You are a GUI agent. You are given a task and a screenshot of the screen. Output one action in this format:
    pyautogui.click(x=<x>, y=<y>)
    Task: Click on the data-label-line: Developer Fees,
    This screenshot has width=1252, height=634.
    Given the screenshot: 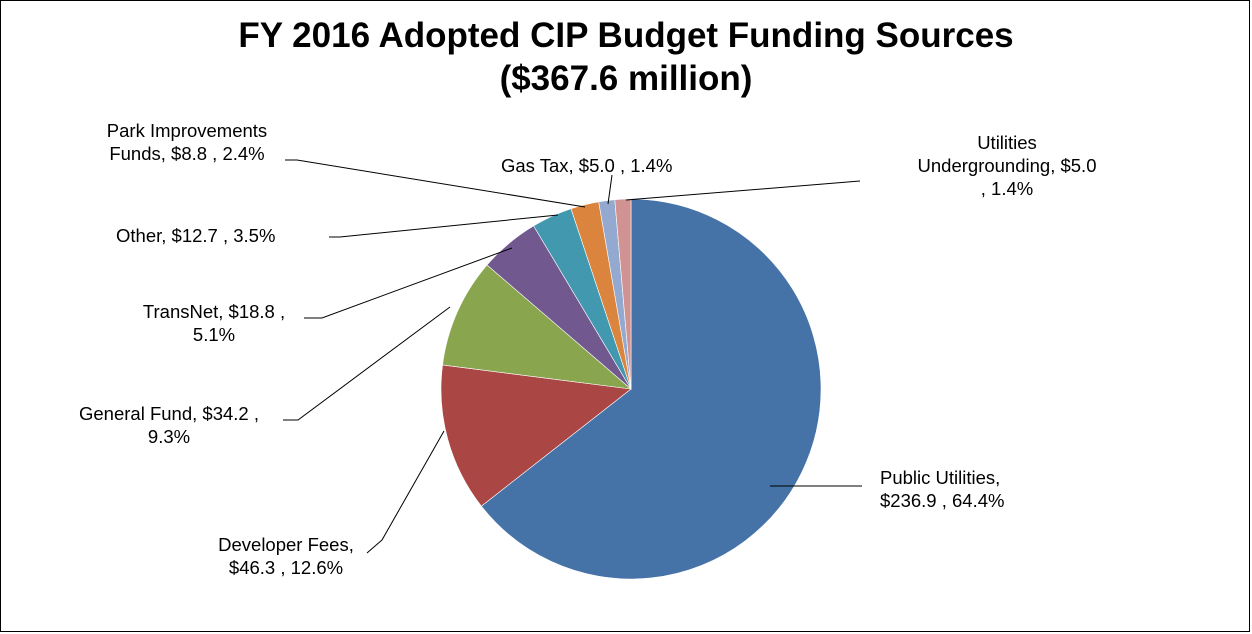 What is the action you would take?
    pyautogui.click(x=286, y=544)
    